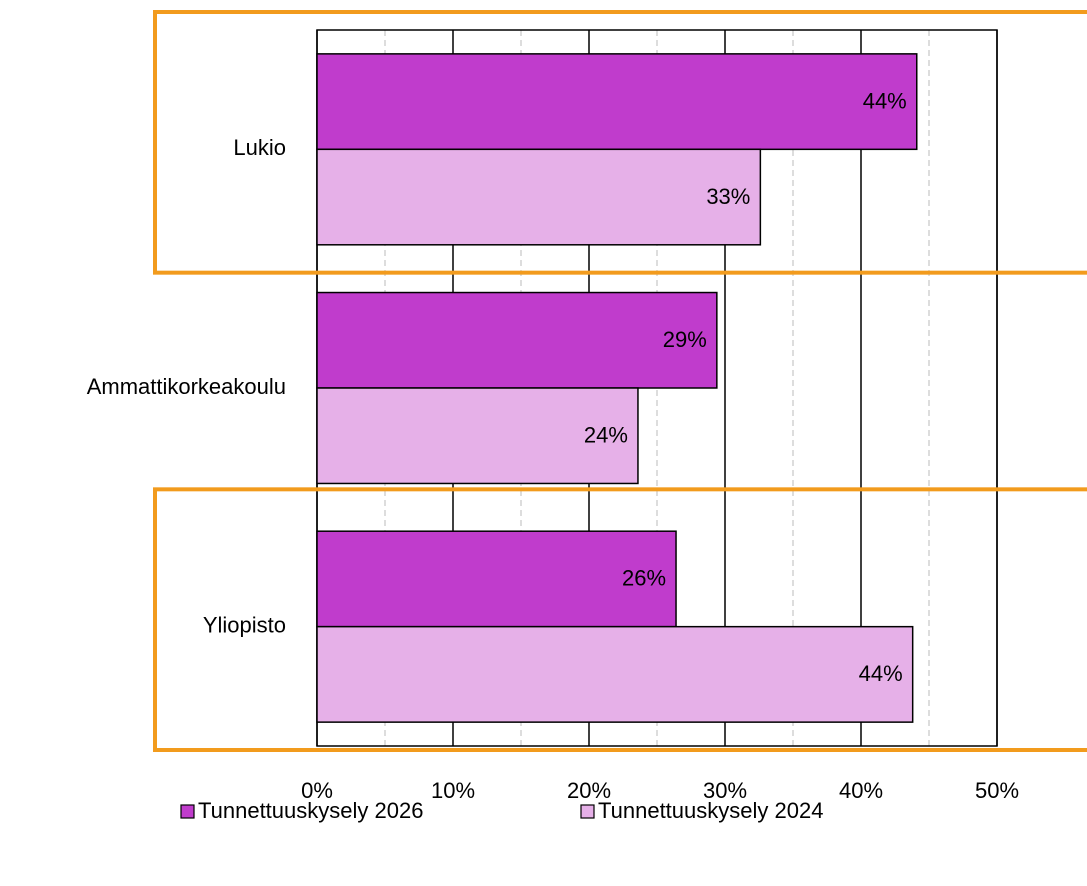  What do you see at coordinates (186, 386) in the screenshot?
I see `category-label: Ammattikorkeakoulu` at bounding box center [186, 386].